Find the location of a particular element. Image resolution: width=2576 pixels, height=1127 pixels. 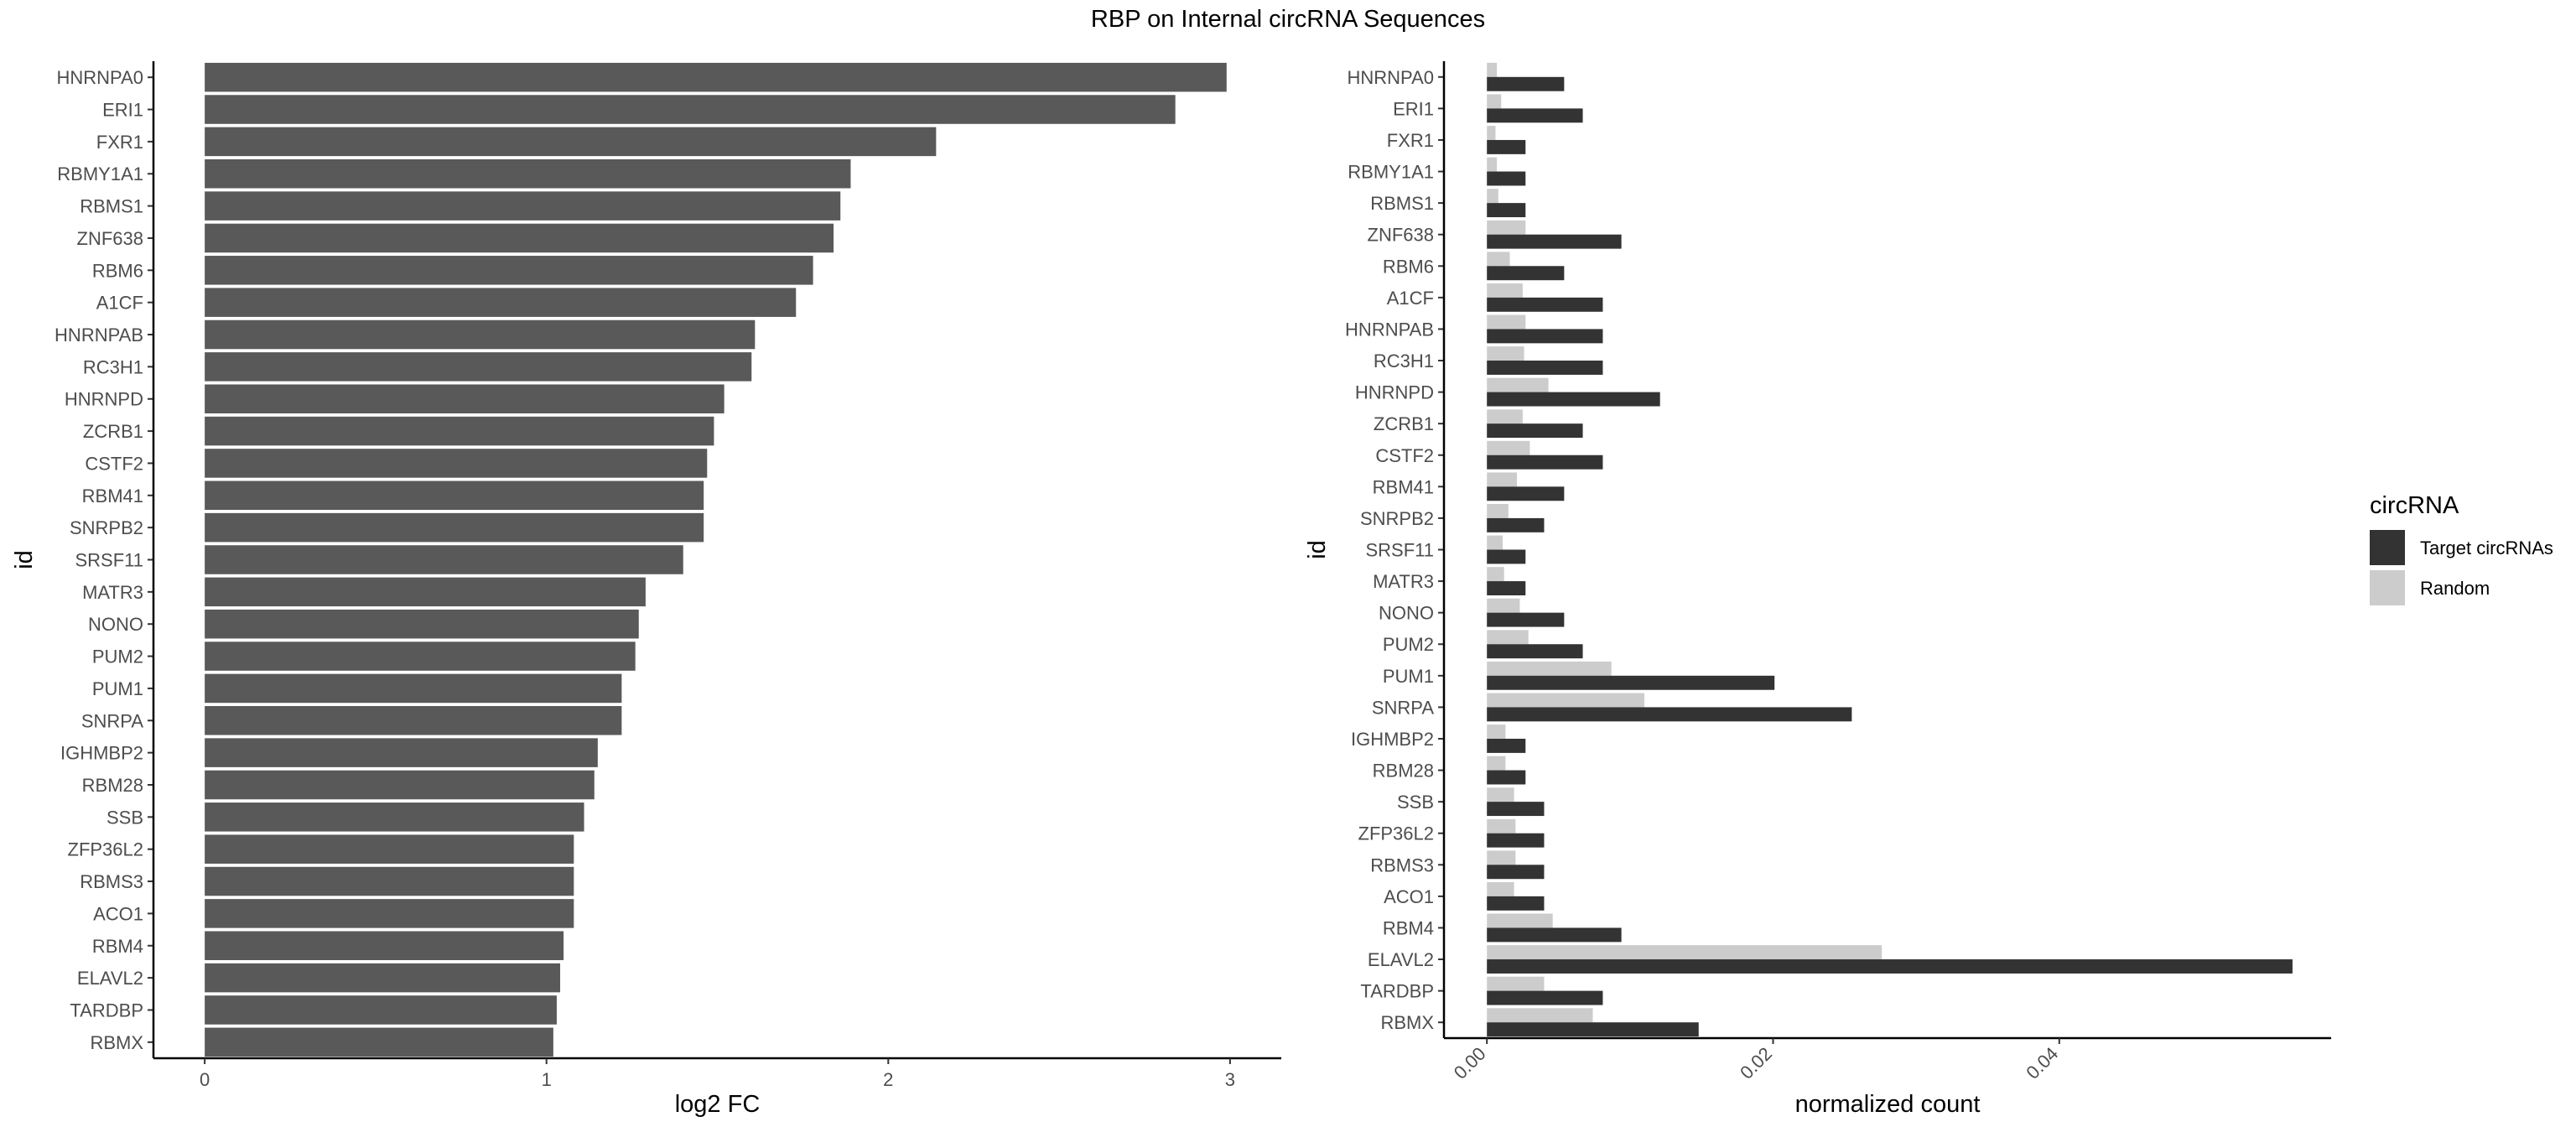

bar-rbms3 is located at coordinates (389, 881).